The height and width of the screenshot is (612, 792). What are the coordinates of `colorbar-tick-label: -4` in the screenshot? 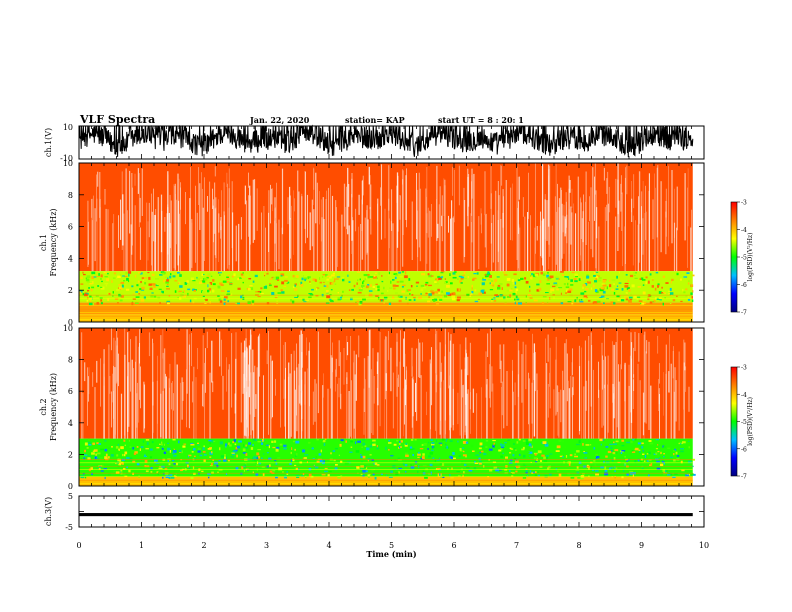 It's located at (744, 395).